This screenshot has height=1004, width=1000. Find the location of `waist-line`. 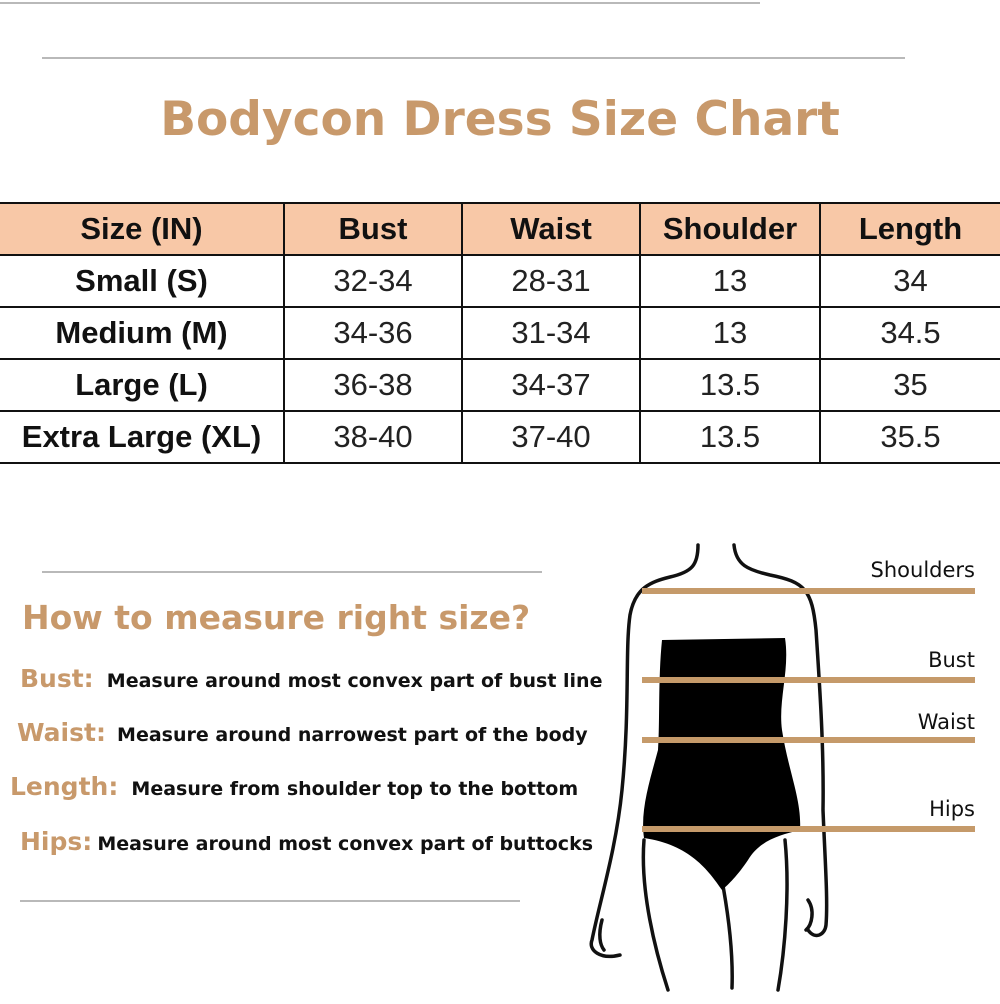

waist-line is located at coordinates (808, 740).